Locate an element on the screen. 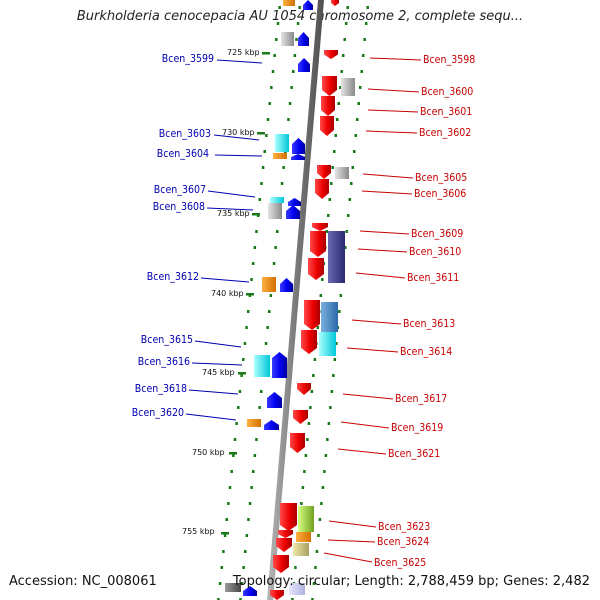  gene-label-bcen-3609: Bcen_3609 is located at coordinates (437, 234).